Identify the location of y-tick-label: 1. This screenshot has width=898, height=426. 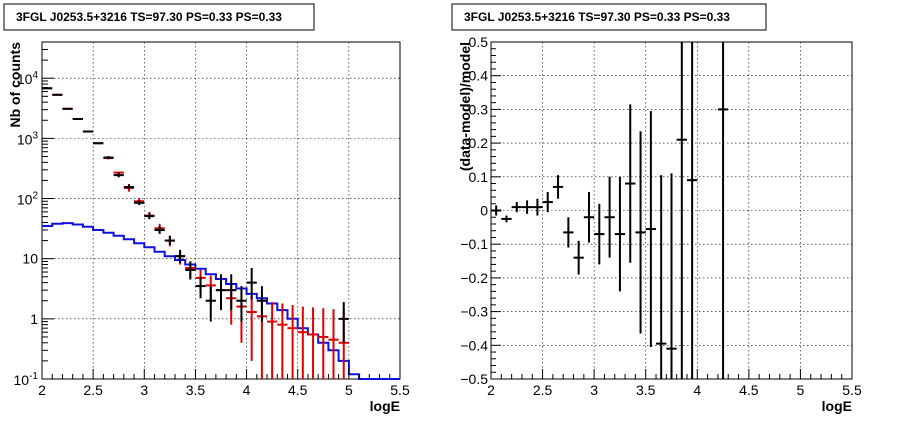
(34, 319).